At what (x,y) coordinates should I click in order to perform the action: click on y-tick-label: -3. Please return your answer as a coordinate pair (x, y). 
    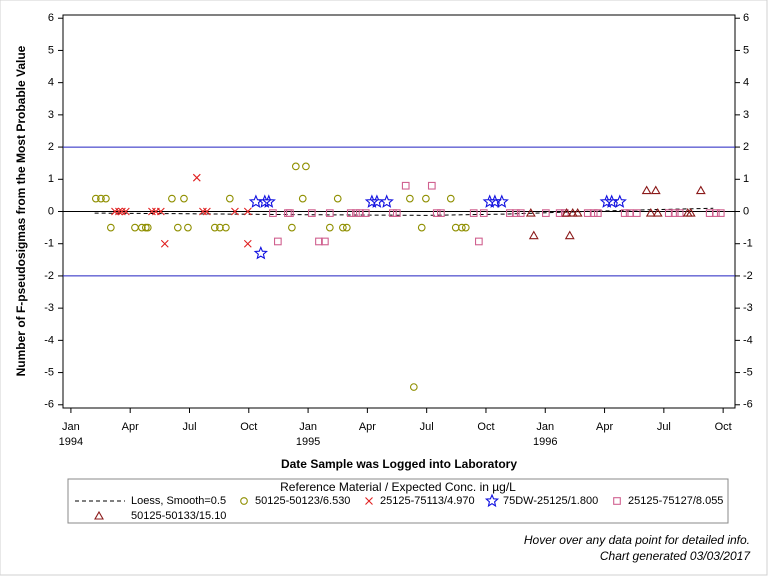
    Looking at the image, I should click on (748, 308).